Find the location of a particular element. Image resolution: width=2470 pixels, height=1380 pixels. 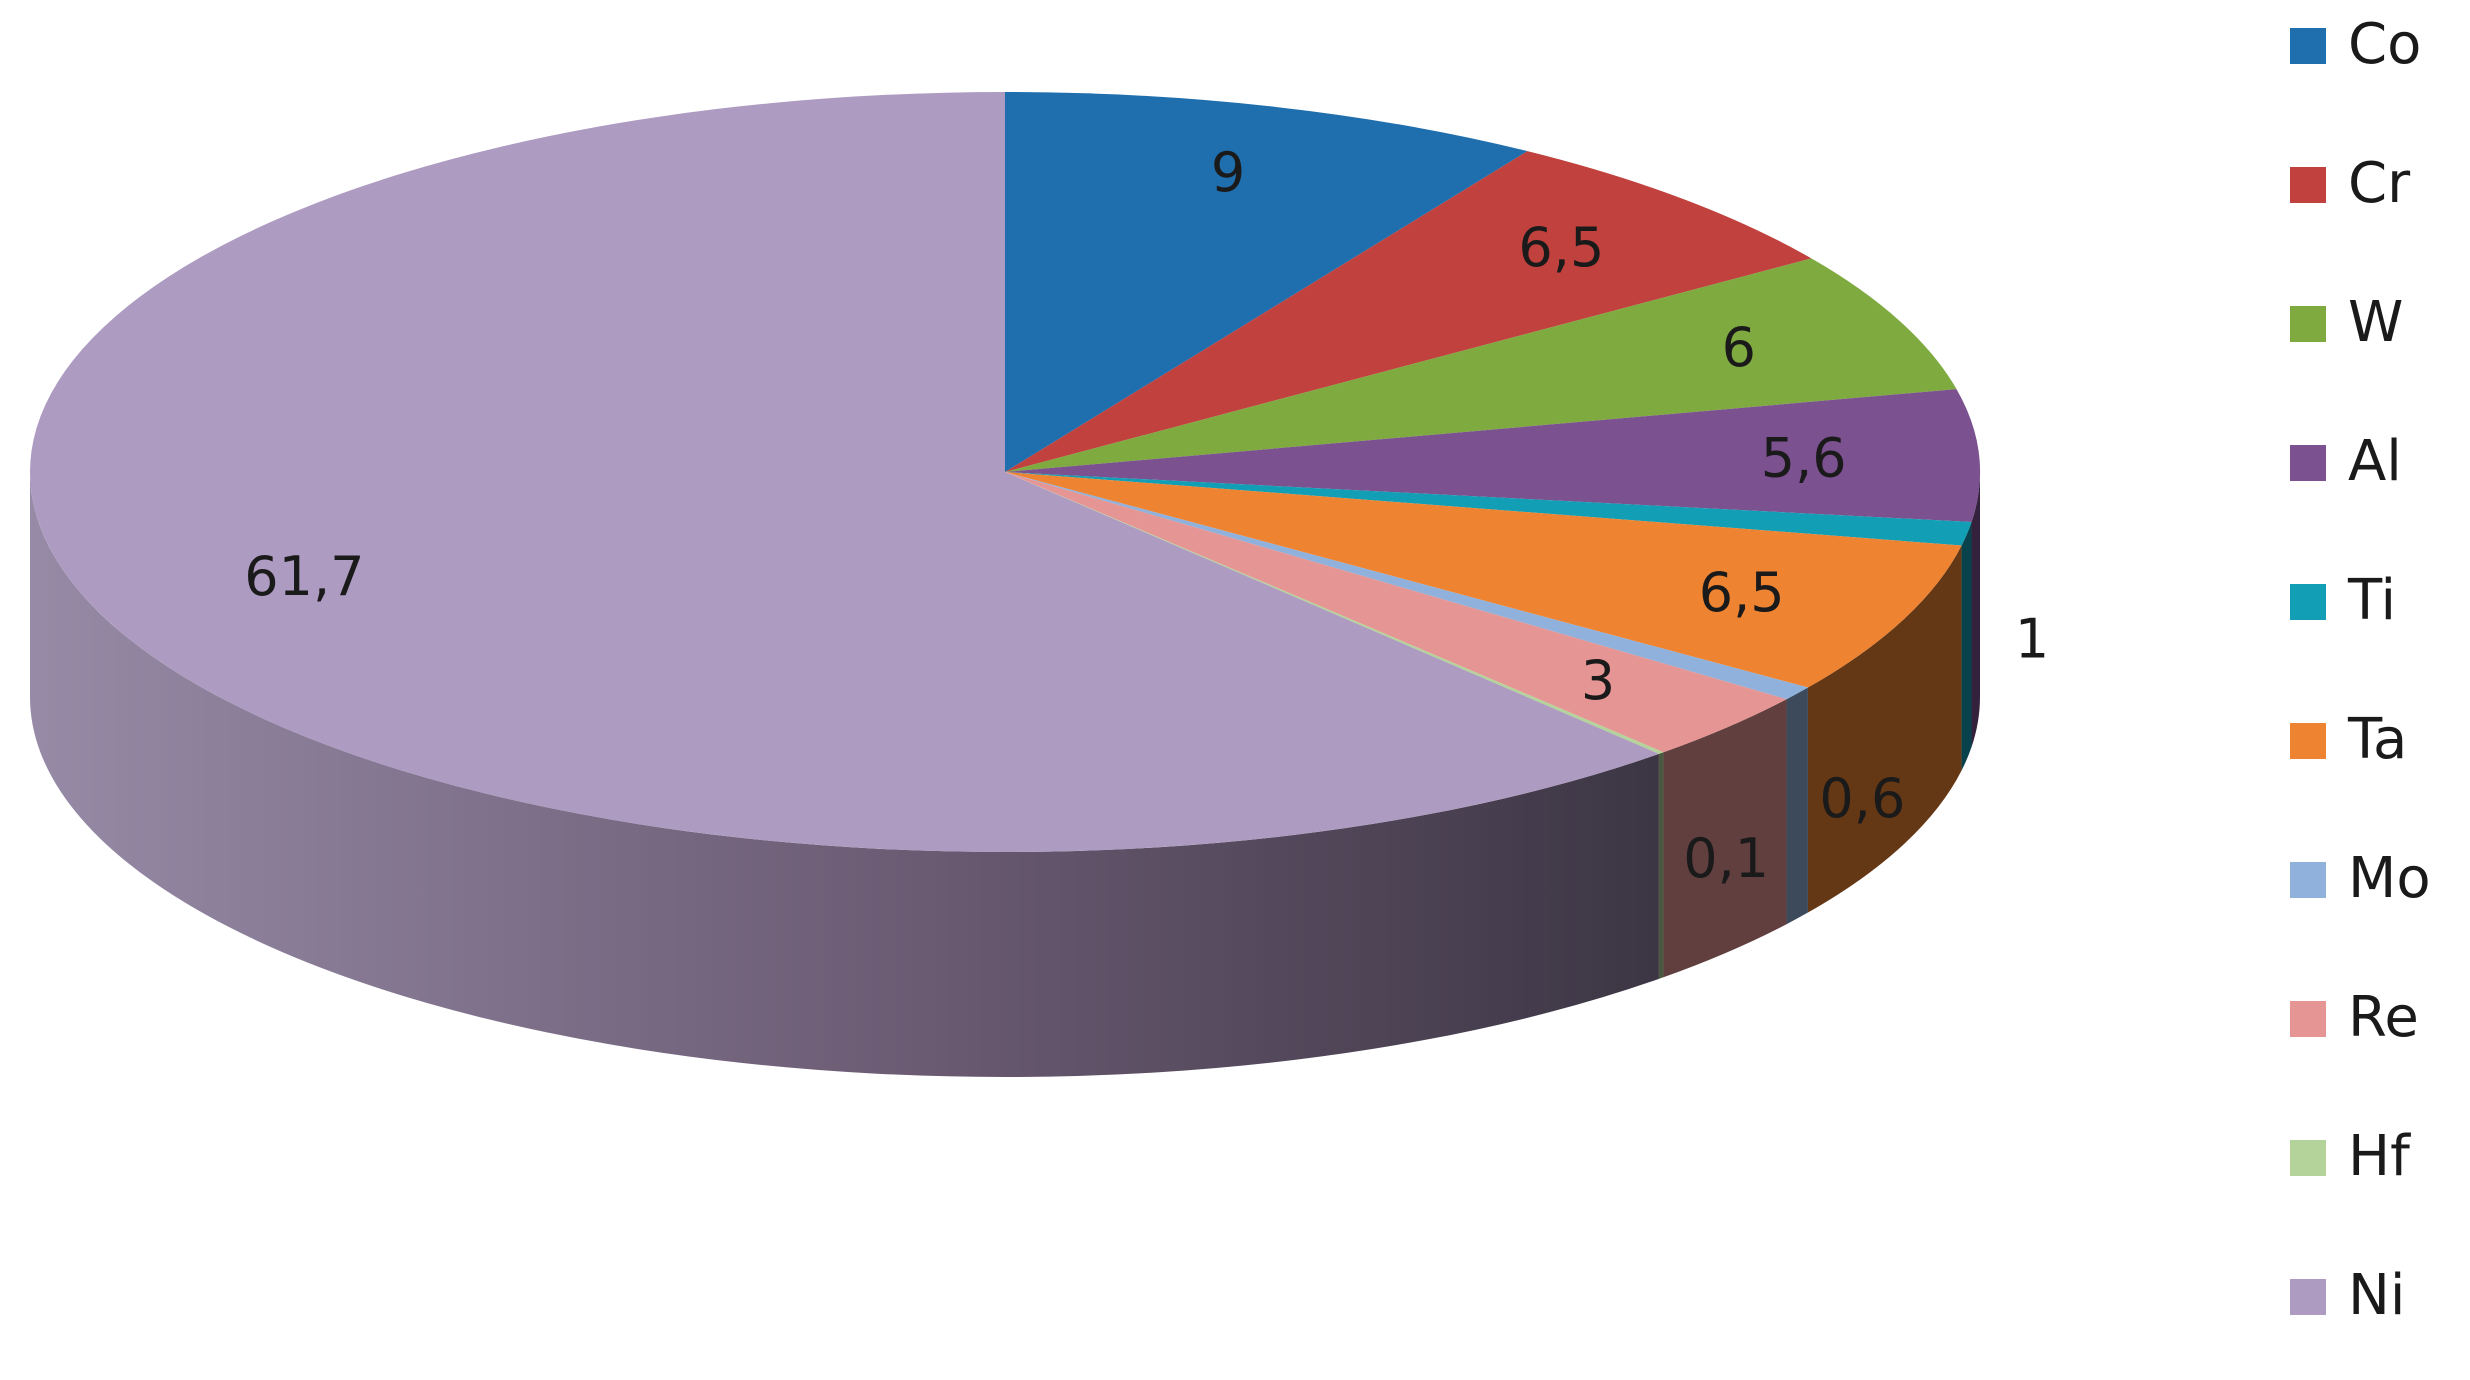

legend-swatch-mo is located at coordinates (2308, 880).